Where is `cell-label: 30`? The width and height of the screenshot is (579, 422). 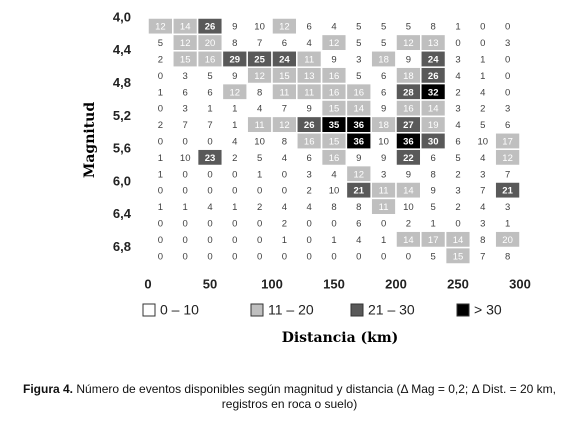
cell-label: 30 is located at coordinates (433, 142).